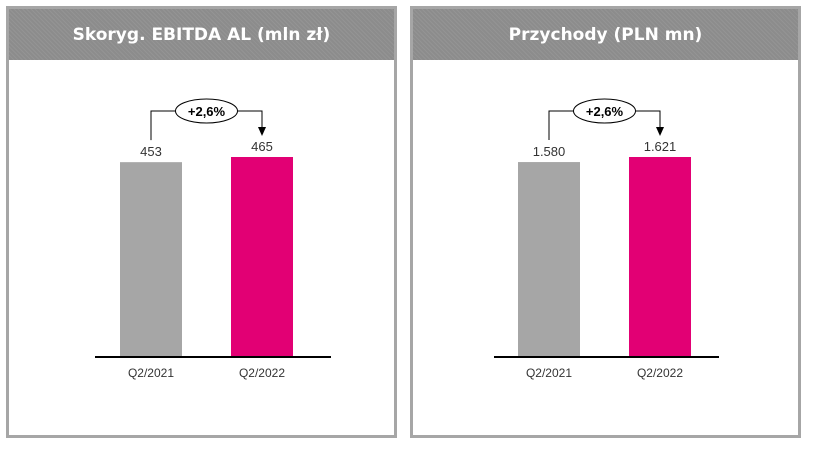 This screenshot has width=820, height=451. I want to click on value-label: 453, so click(151, 151).